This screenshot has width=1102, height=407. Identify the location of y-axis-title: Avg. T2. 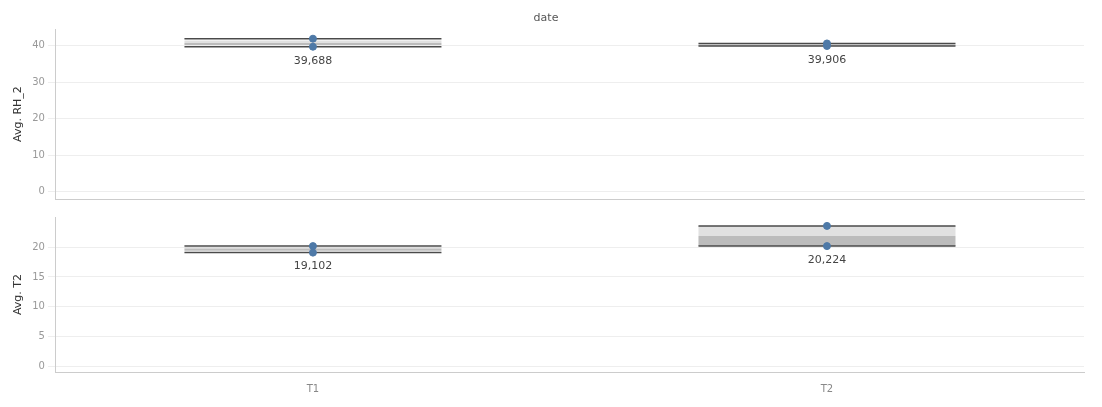
(18, 294).